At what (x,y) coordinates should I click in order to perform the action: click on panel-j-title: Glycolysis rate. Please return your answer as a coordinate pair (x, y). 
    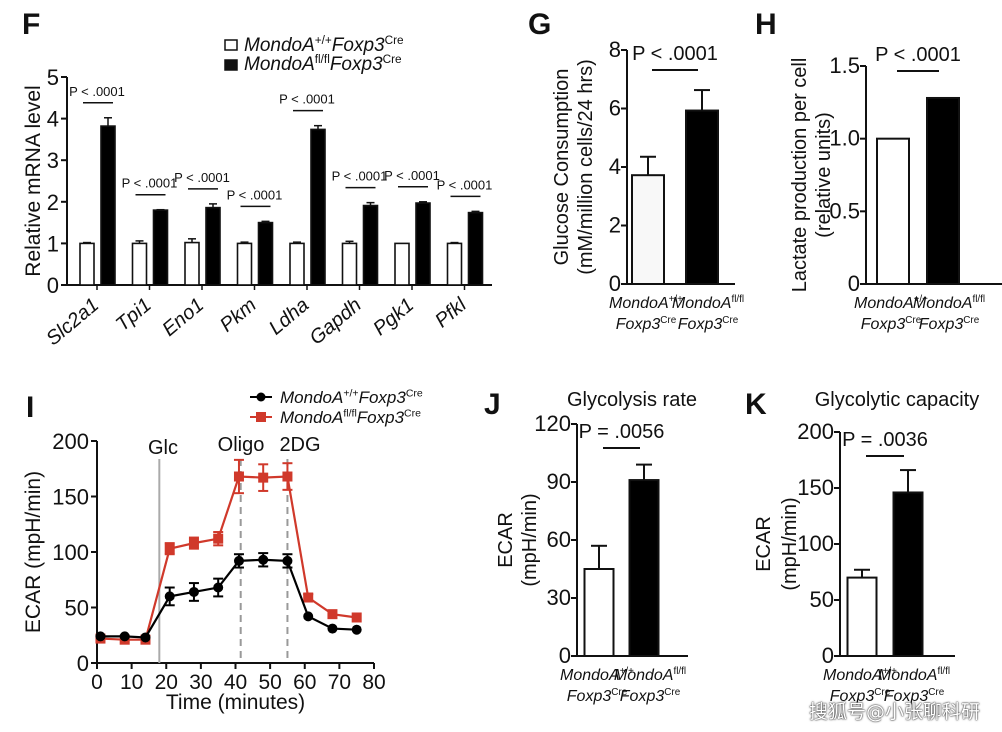
    Looking at the image, I should click on (632, 400).